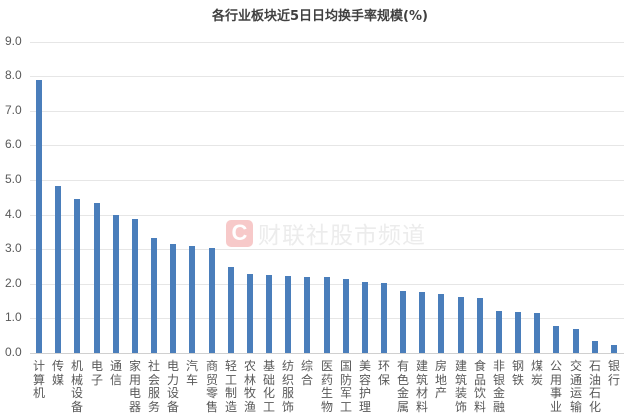 The width and height of the screenshot is (640, 414). What do you see at coordinates (13, 352) in the screenshot?
I see `y-tick-label: 0.0` at bounding box center [13, 352].